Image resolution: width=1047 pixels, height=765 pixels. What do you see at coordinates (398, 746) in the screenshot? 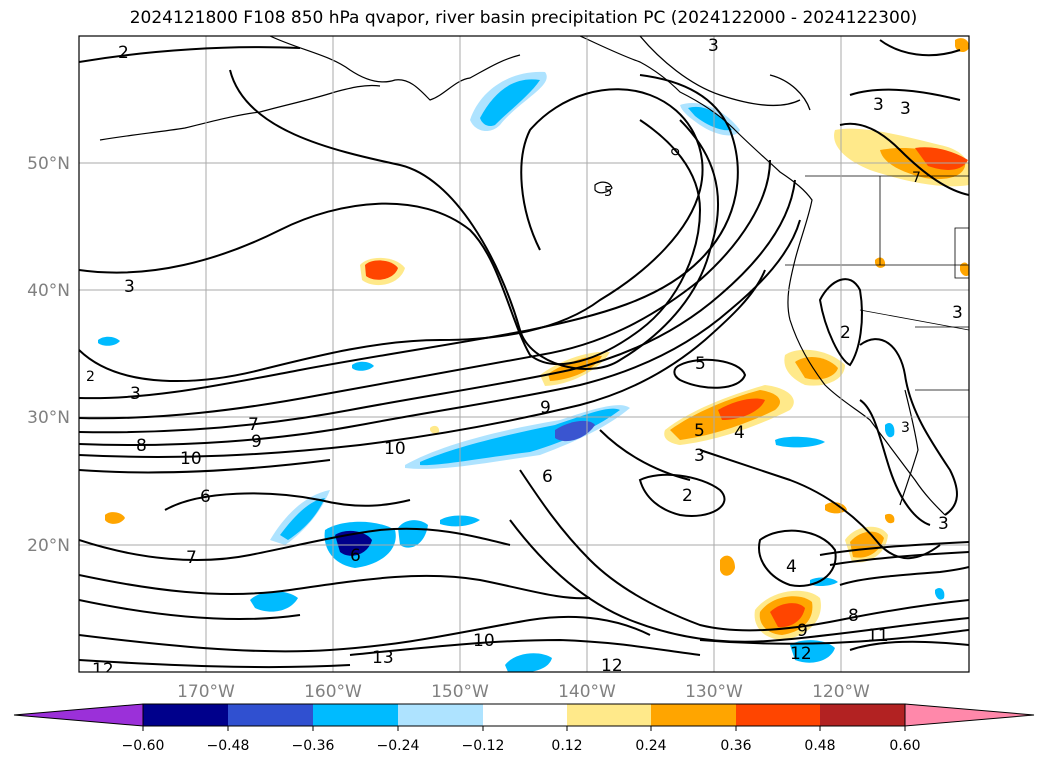
I see `colorbar-tick-label: −0.24` at bounding box center [398, 746].